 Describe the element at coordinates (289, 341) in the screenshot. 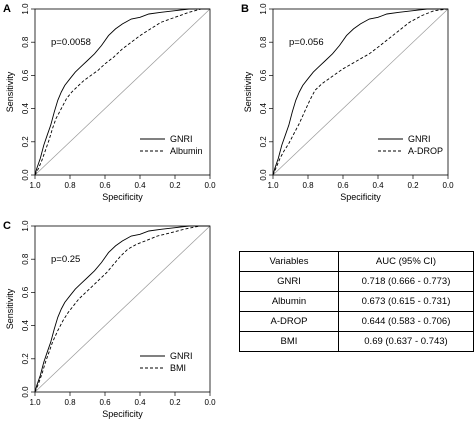

I see `table-cell-variable: BMI` at that location.